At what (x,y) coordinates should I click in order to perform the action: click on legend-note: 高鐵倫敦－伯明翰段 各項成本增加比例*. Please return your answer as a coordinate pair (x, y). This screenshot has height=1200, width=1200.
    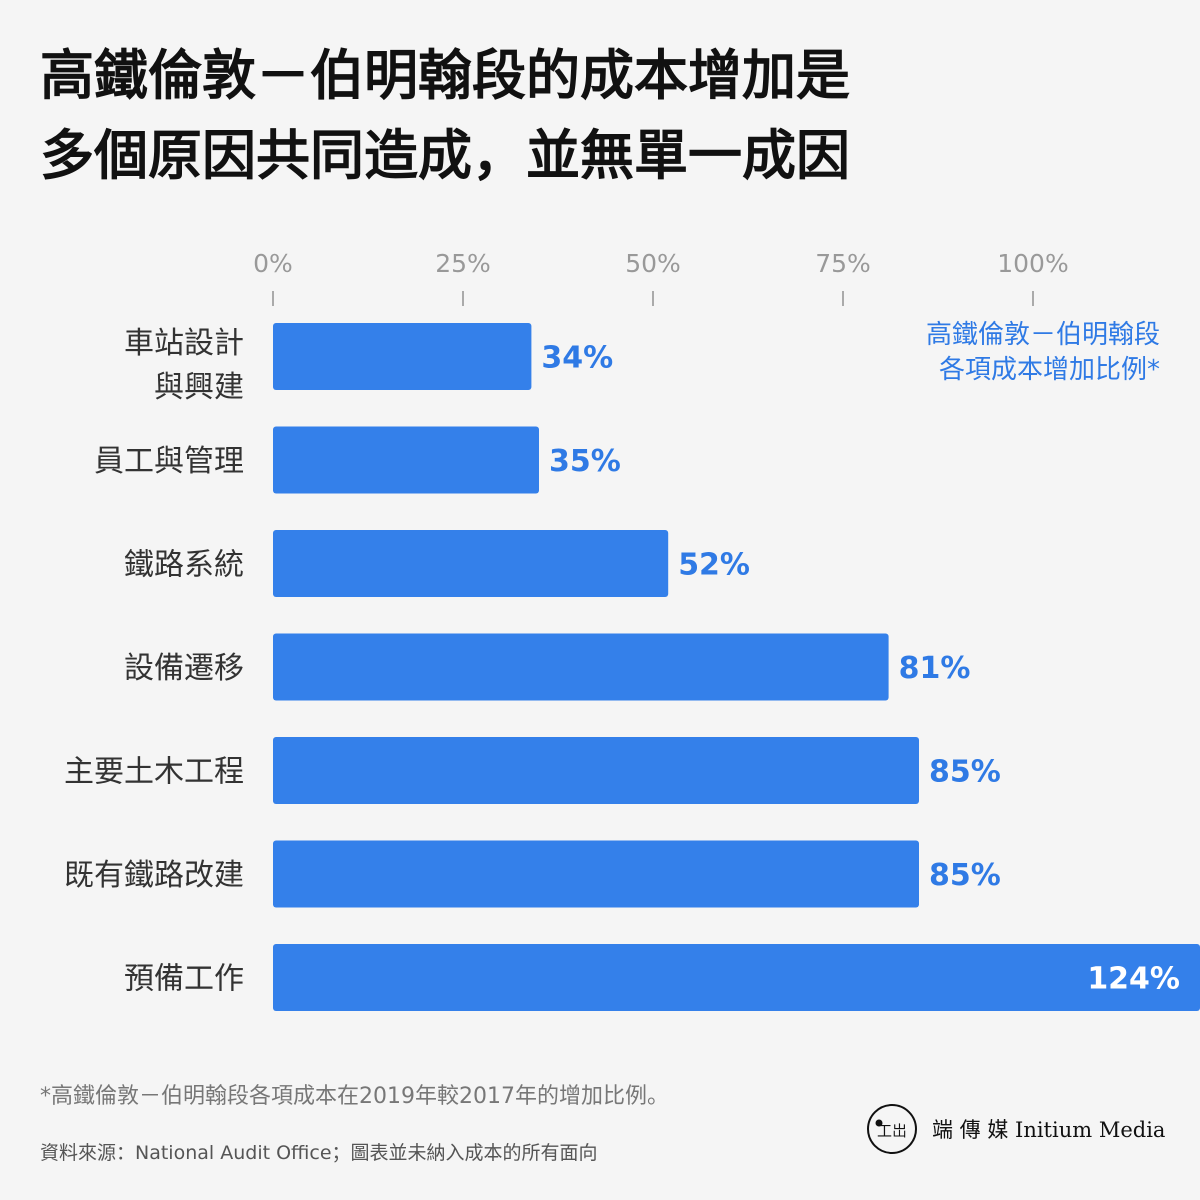
    Looking at the image, I should click on (990, 353).